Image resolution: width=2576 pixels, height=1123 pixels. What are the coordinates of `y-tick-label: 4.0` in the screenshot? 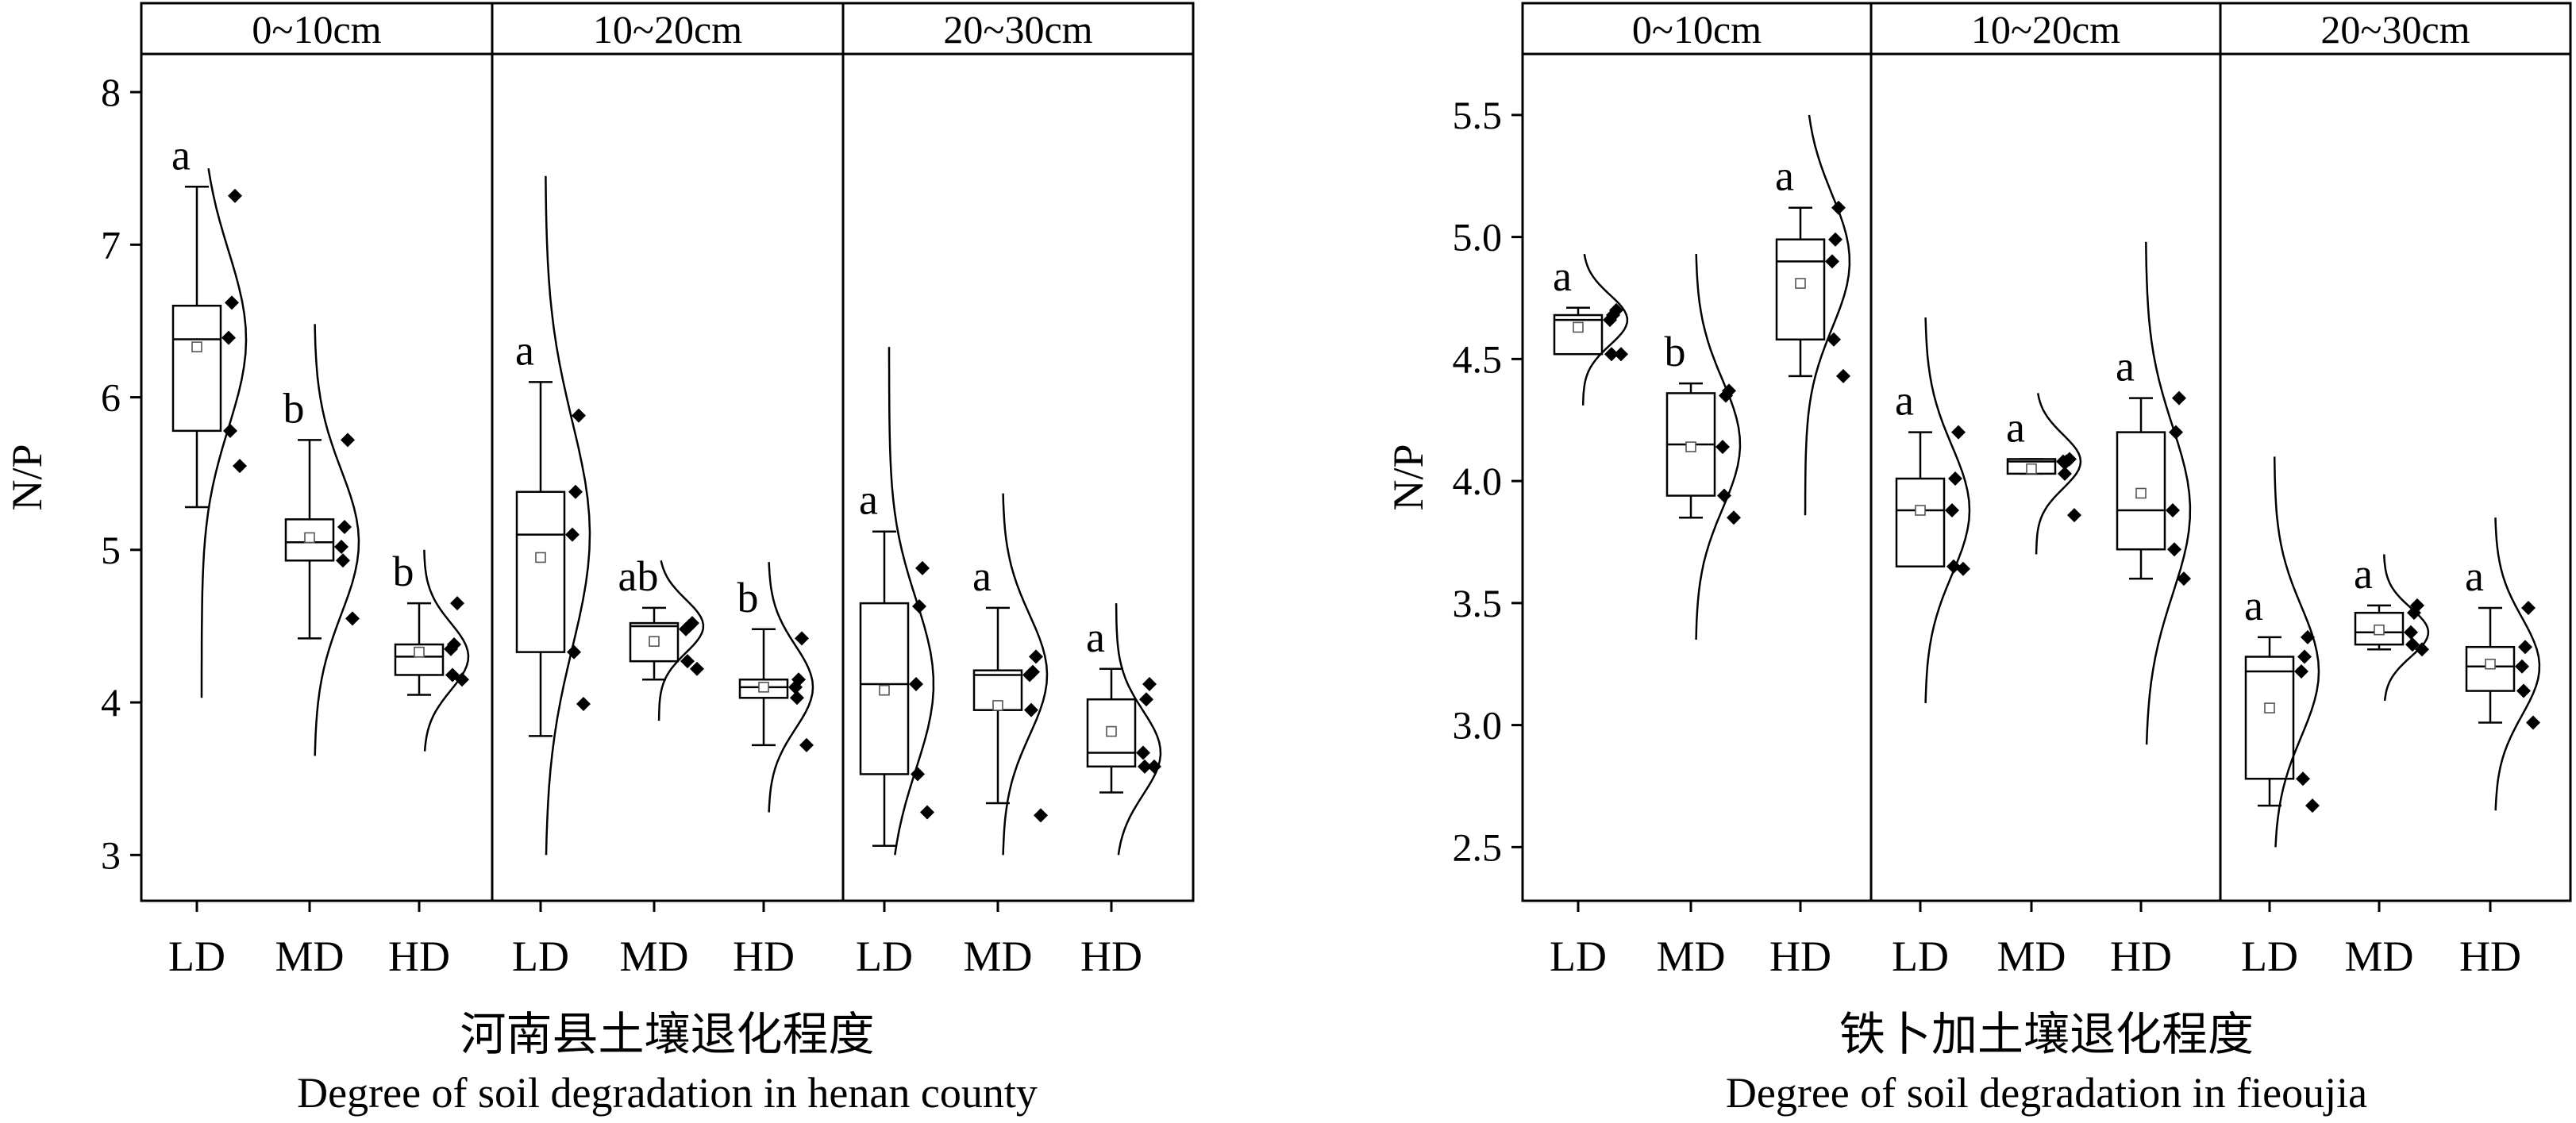 It's located at (1478, 481).